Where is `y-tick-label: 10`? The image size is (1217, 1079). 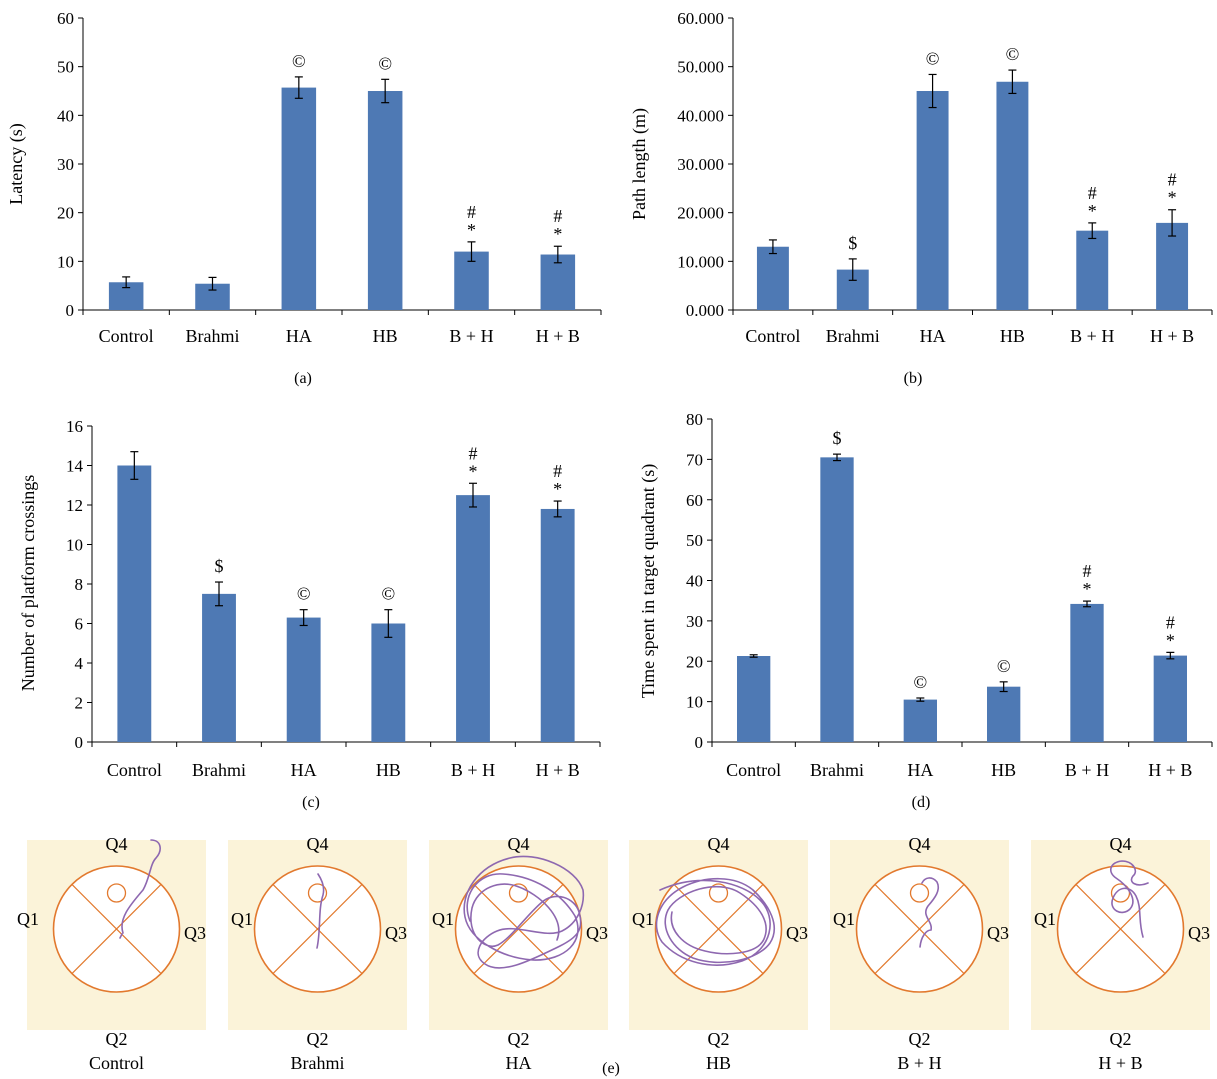 y-tick-label: 10 is located at coordinates (74, 545).